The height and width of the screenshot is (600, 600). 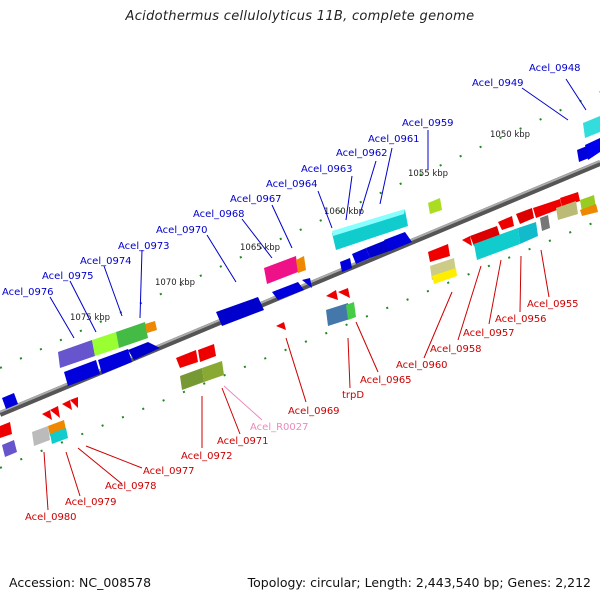 What do you see at coordinates (80, 582) in the screenshot?
I see `accession-text: Accession: NC_008578` at bounding box center [80, 582].